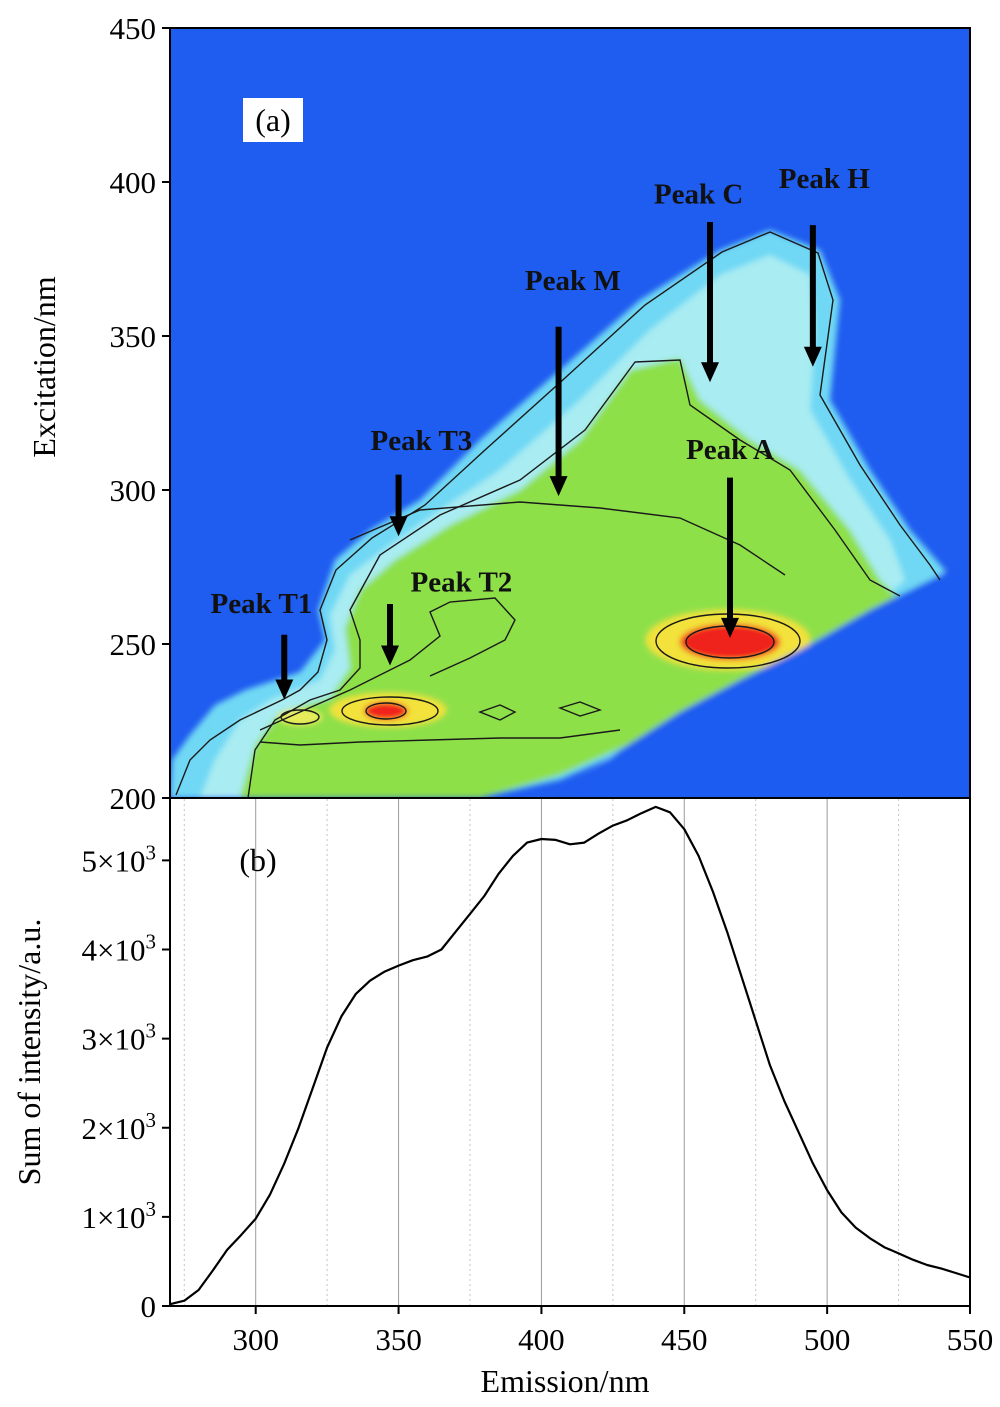  Describe the element at coordinates (126, 1082) in the screenshot. I see `panel-b-y-ticks: 0 1×10³ 2×10³ 3×10³ 4×10³ 5×10³` at that location.